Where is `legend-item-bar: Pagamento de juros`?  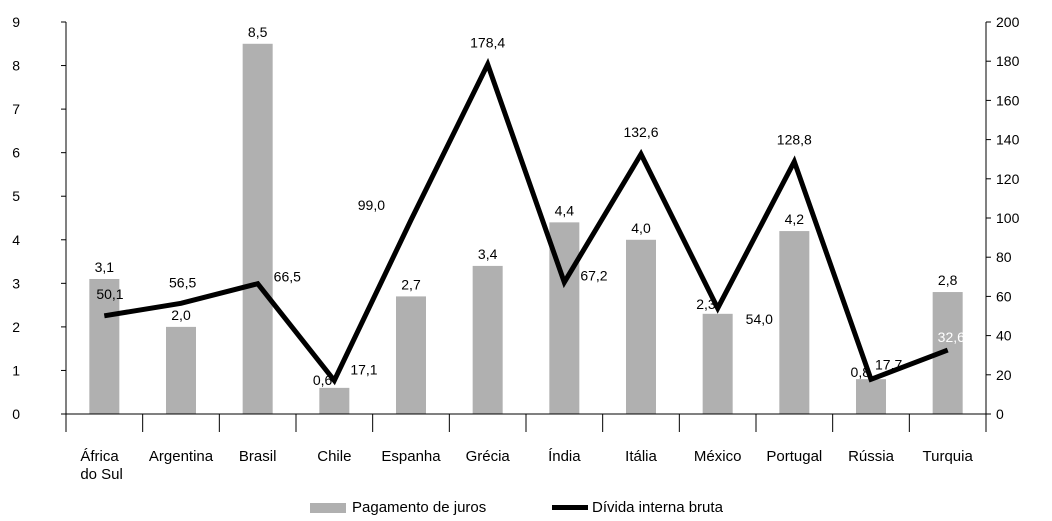
legend-item-bar: Pagamento de juros is located at coordinates (398, 507).